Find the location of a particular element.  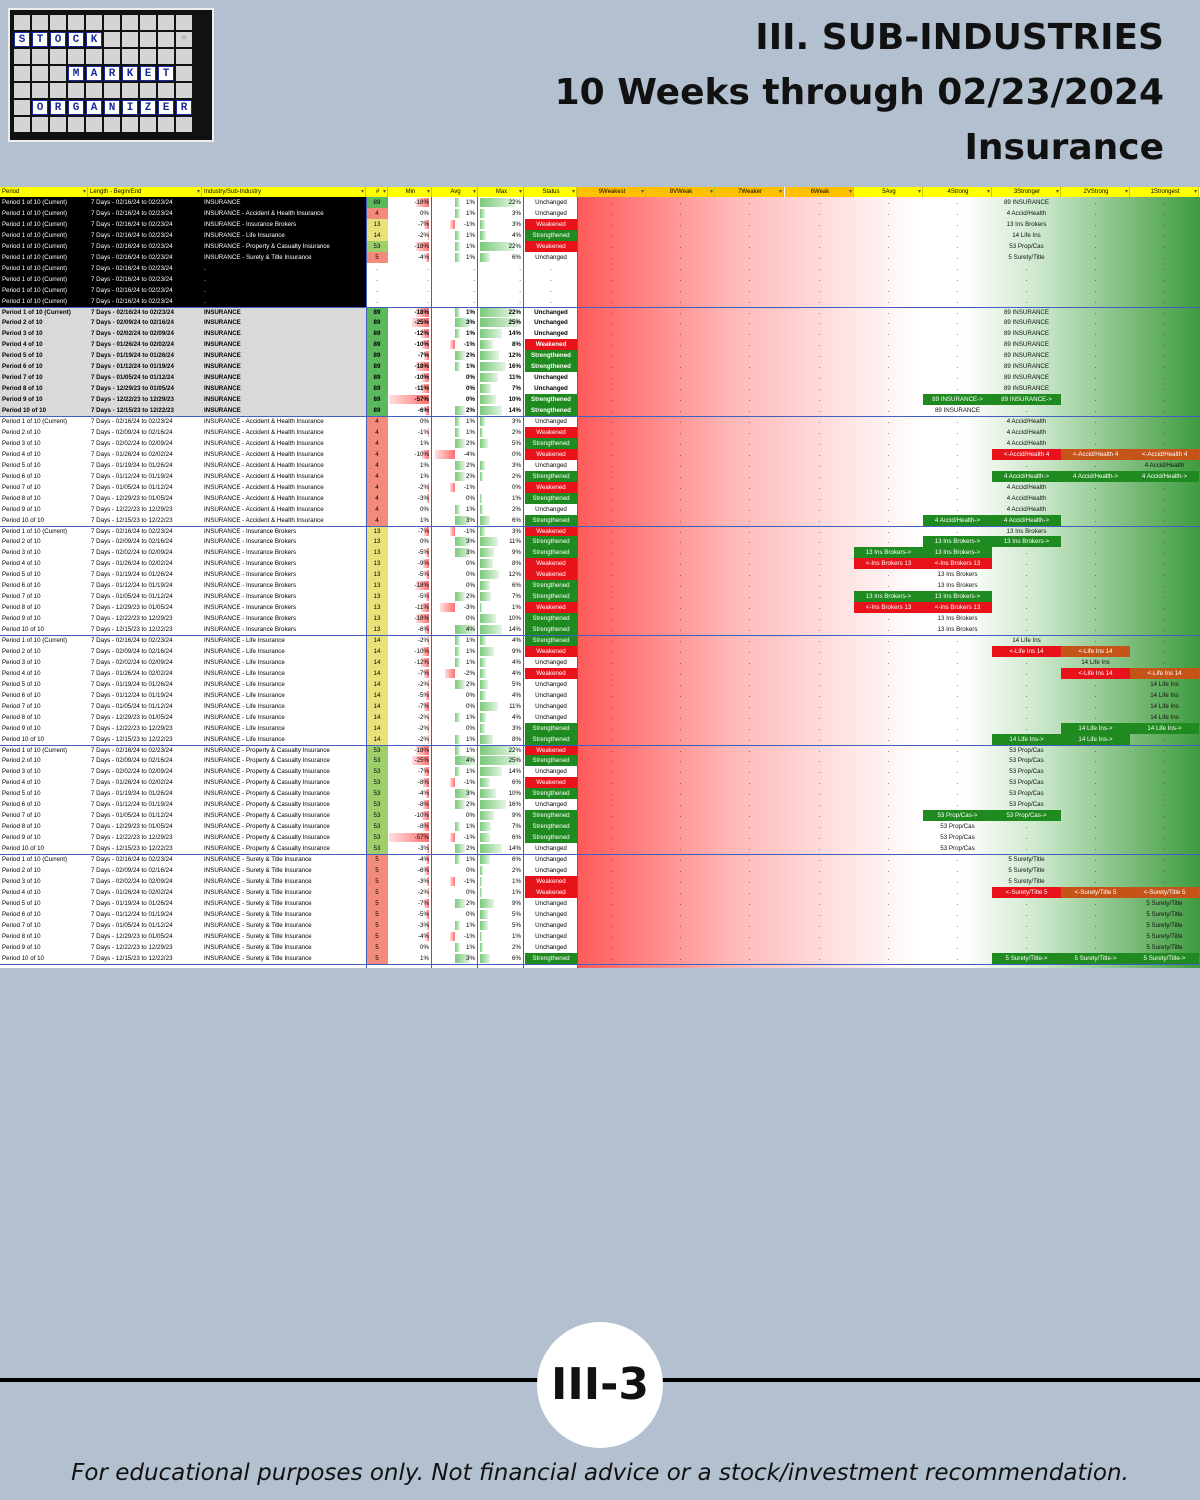

column-header: 3Stronger is located at coordinates (1026, 192).